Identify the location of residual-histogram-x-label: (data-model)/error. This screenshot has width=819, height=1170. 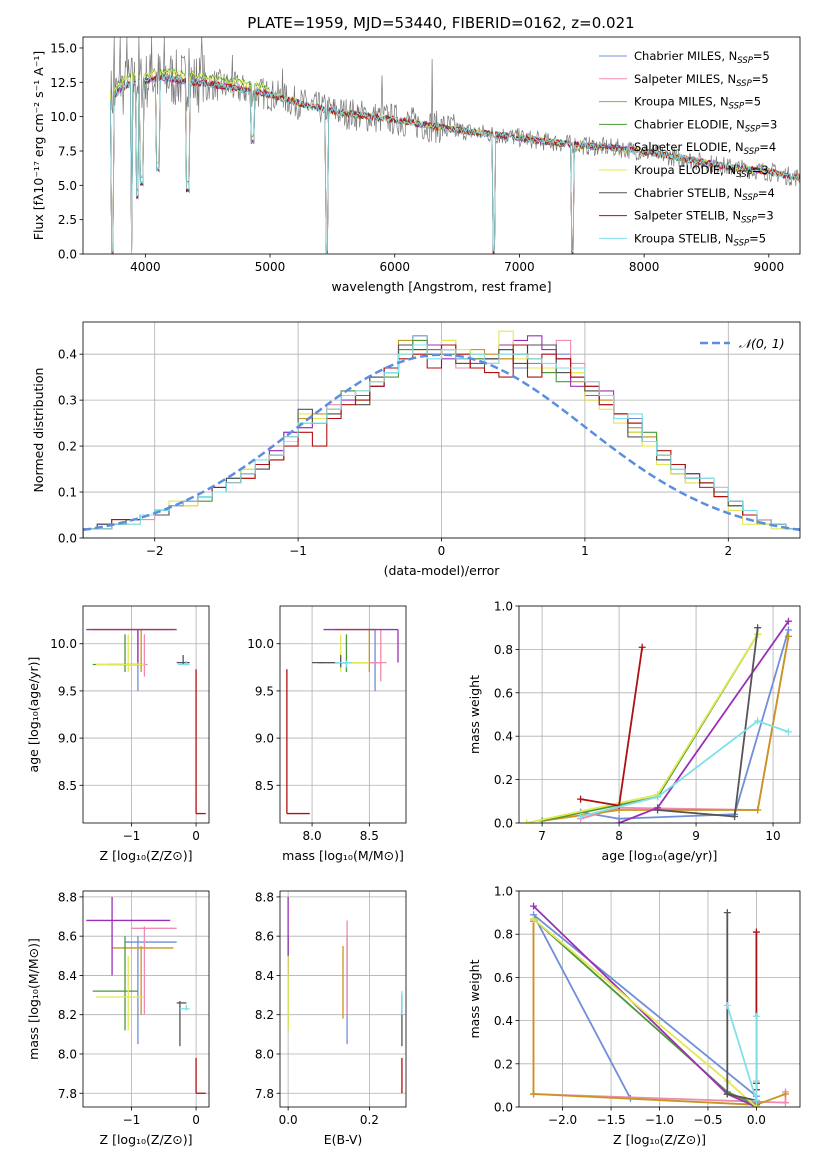
(442, 570).